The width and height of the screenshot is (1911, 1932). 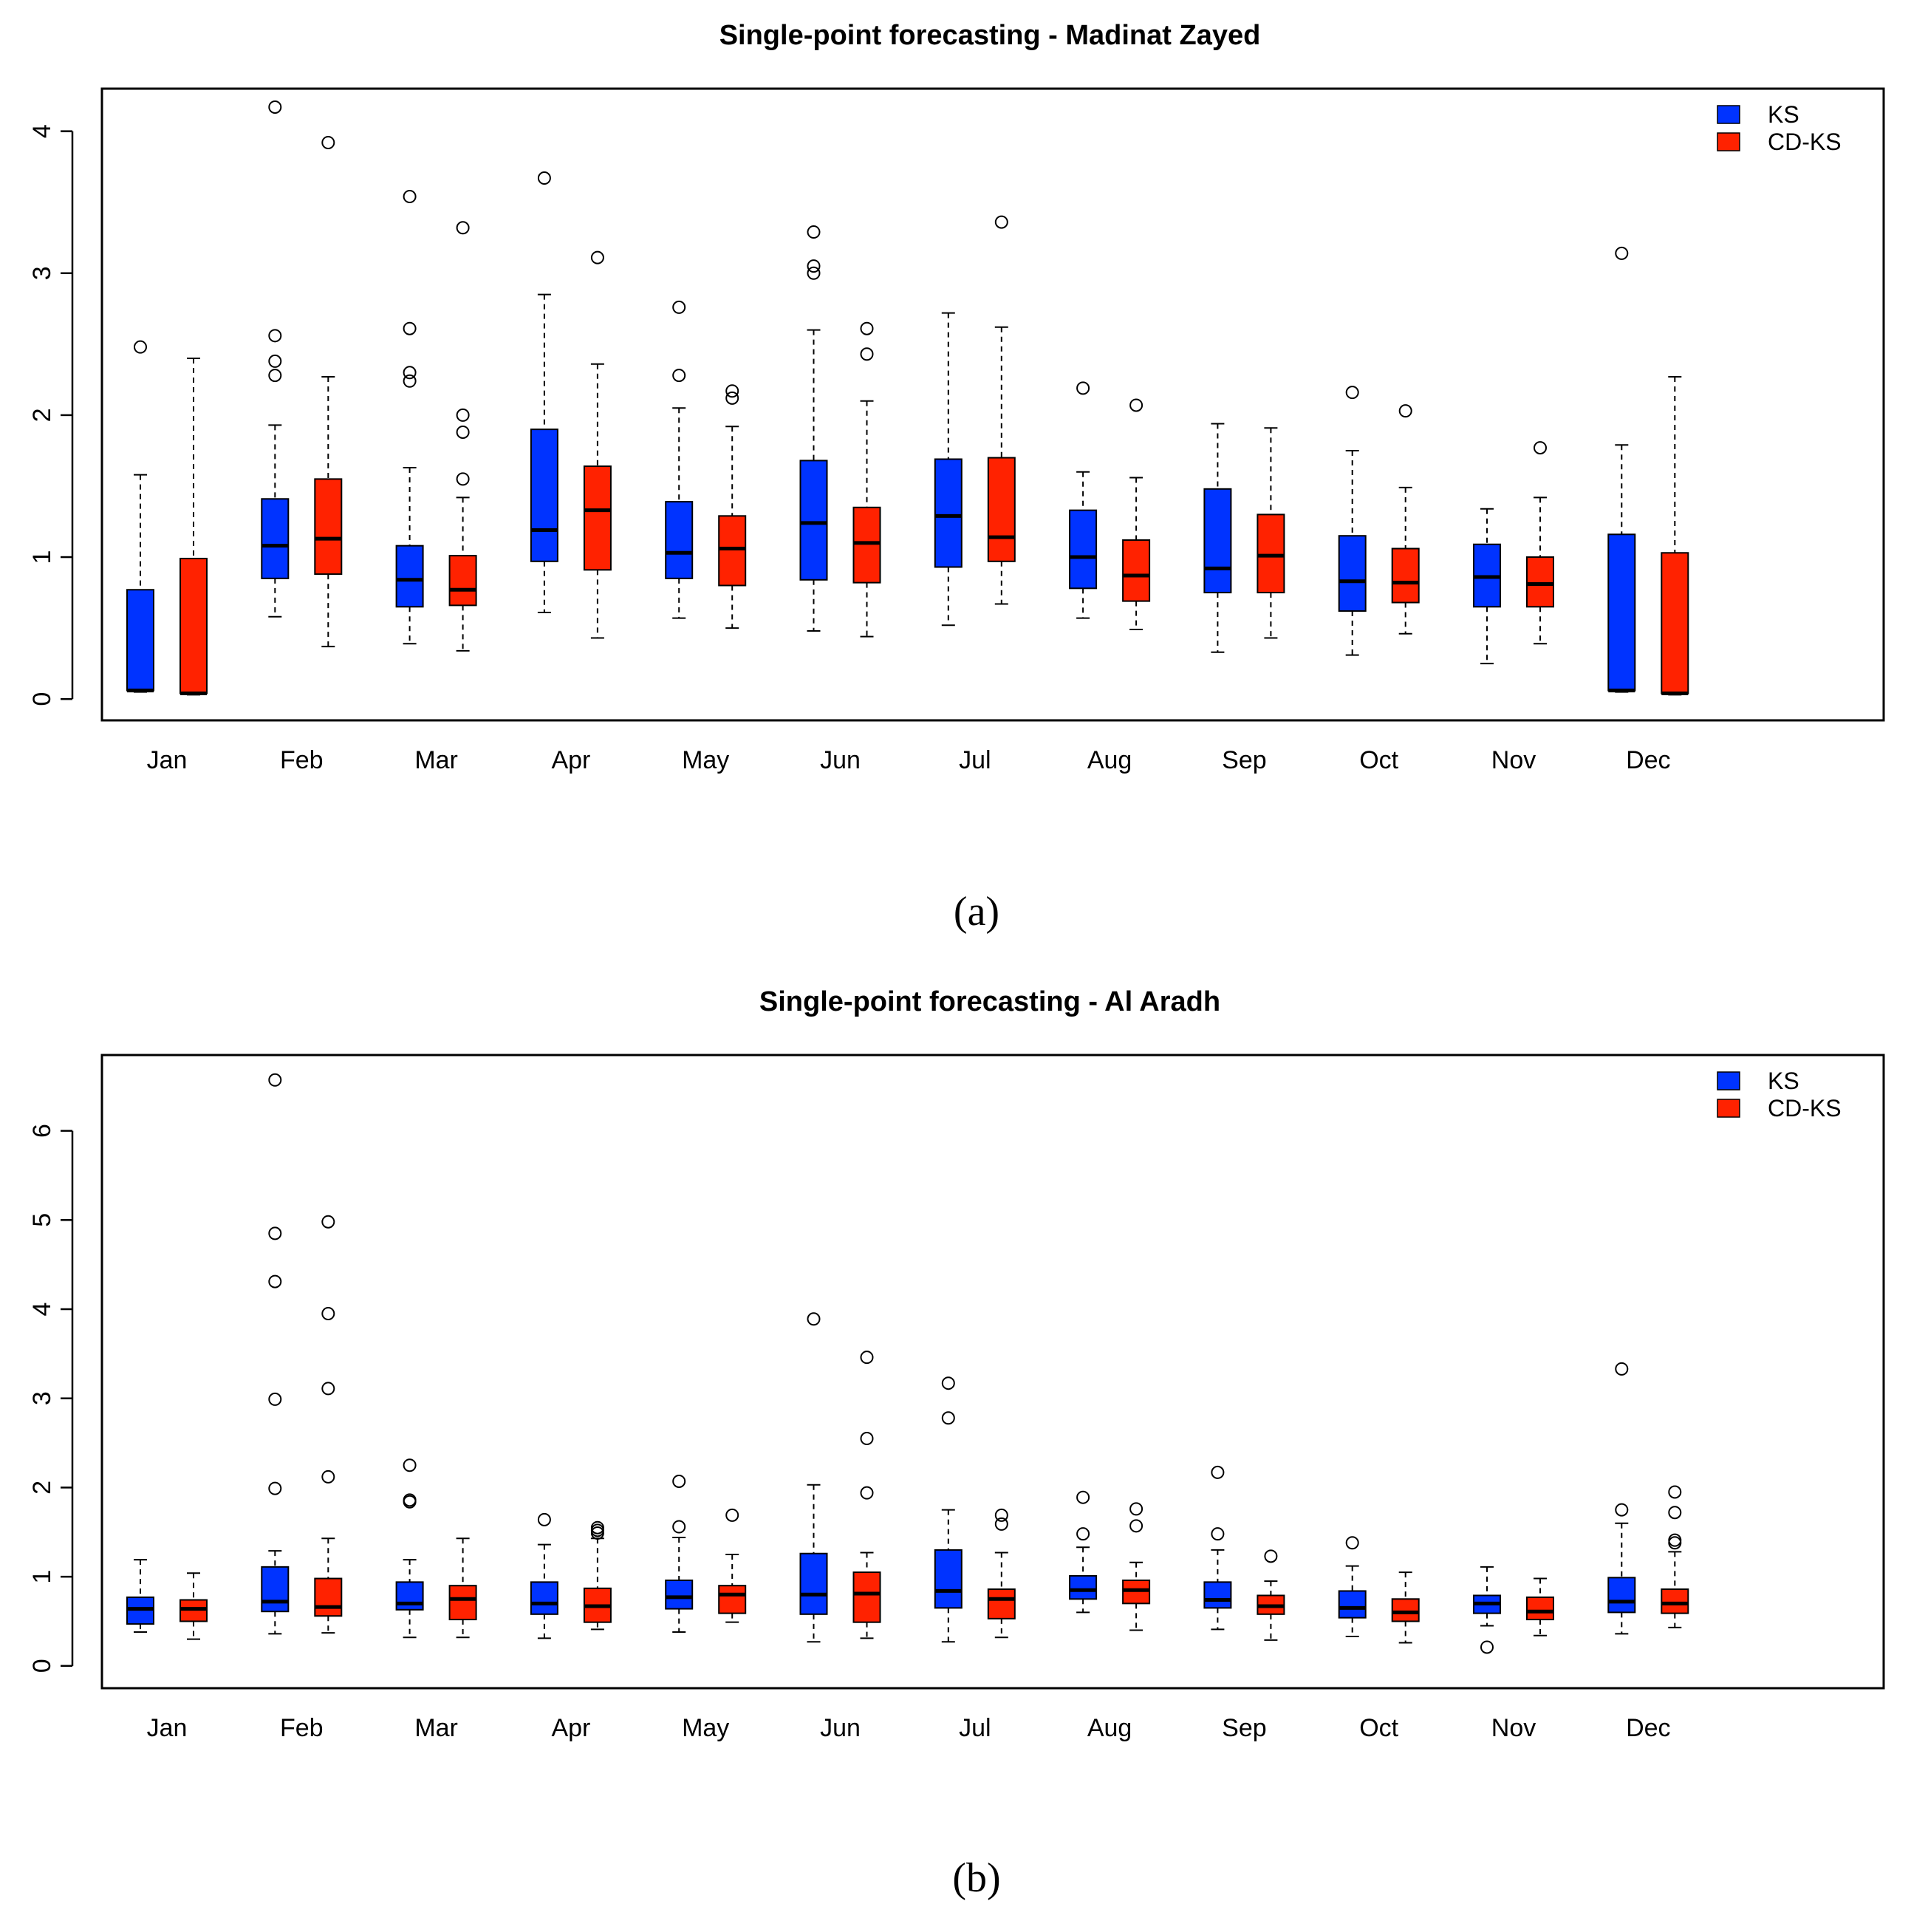 What do you see at coordinates (989, 1001) in the screenshot?
I see `chart-title: Single-point forecasting - Al Aradh` at bounding box center [989, 1001].